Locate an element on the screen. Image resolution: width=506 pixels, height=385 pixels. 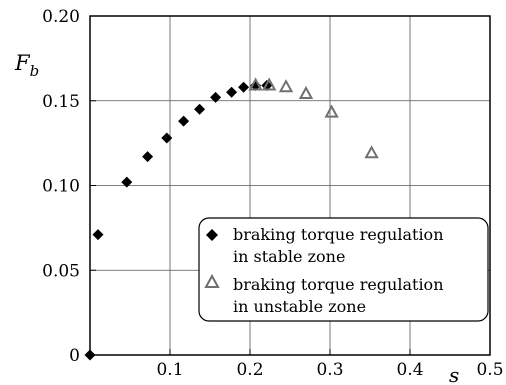
y-tick-label: 0.20 is located at coordinates (61, 17).